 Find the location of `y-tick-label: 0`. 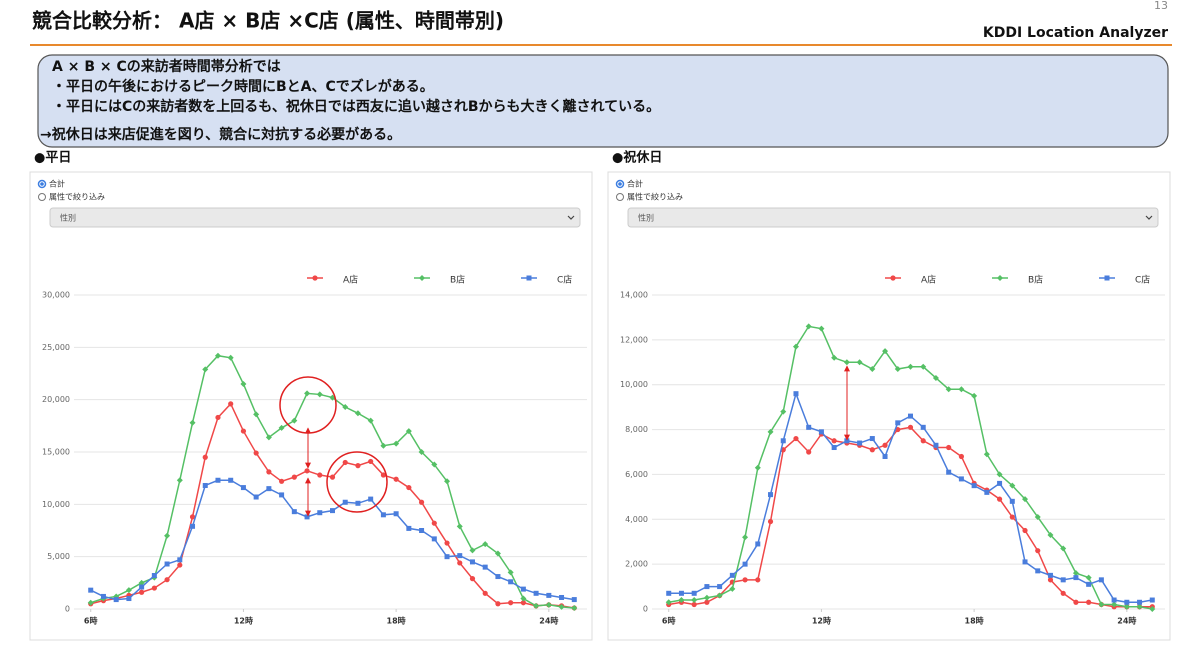

y-tick-label: 0 is located at coordinates (645, 609).